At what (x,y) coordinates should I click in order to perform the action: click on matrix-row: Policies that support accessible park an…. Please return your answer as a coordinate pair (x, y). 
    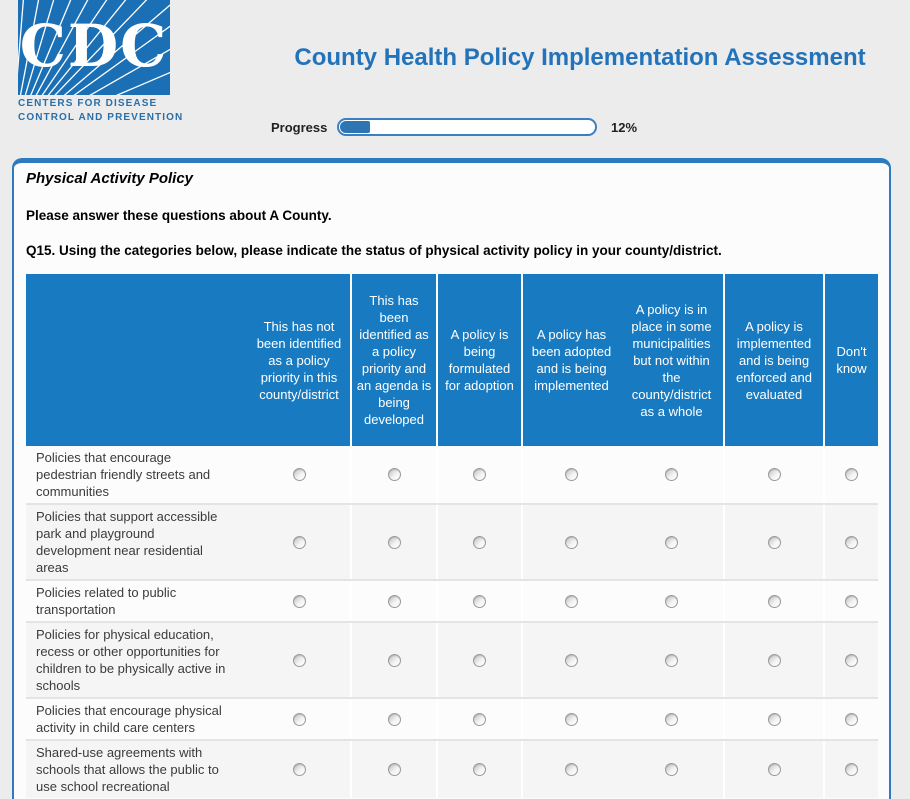
    Looking at the image, I should click on (452, 541).